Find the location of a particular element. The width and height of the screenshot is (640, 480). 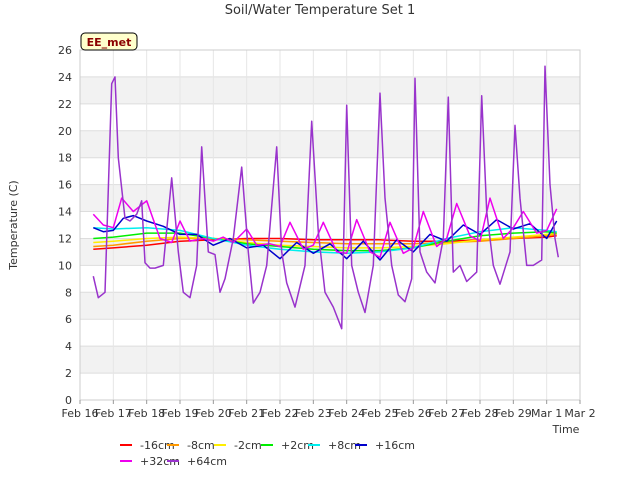

x-tick-label: Feb 25 is located at coordinates (380, 413).